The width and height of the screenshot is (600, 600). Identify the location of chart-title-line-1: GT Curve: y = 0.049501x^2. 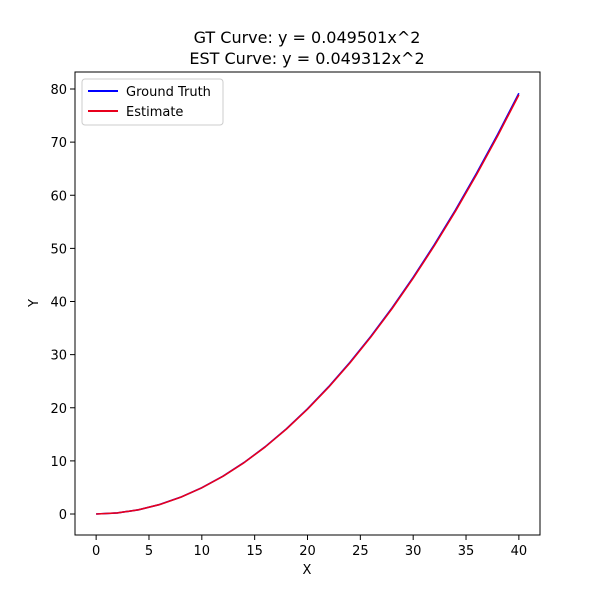
(307, 37).